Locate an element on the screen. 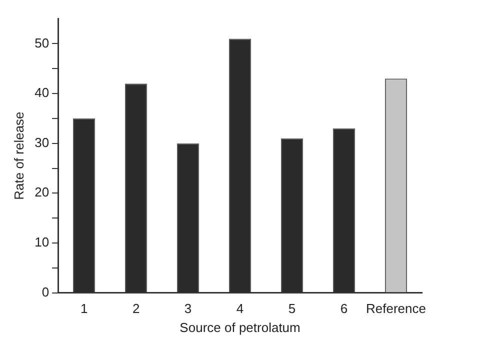 The width and height of the screenshot is (480, 344). y-tick-label: 0 is located at coordinates (46, 292).